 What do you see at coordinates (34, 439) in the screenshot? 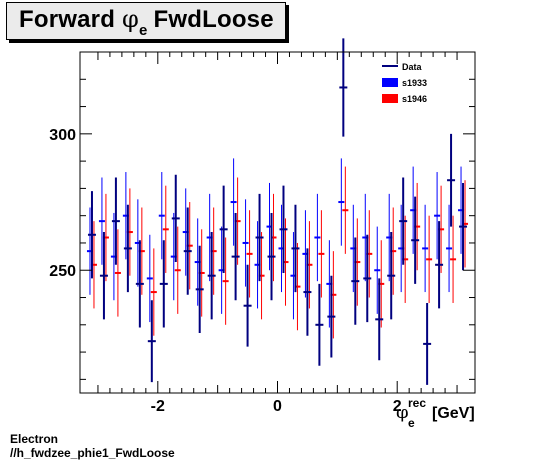
I see `footer-label: Electron` at bounding box center [34, 439].